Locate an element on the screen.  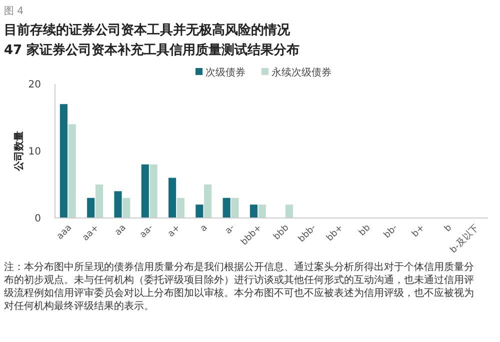
x-tick-label: b is located at coordinates (448, 228).